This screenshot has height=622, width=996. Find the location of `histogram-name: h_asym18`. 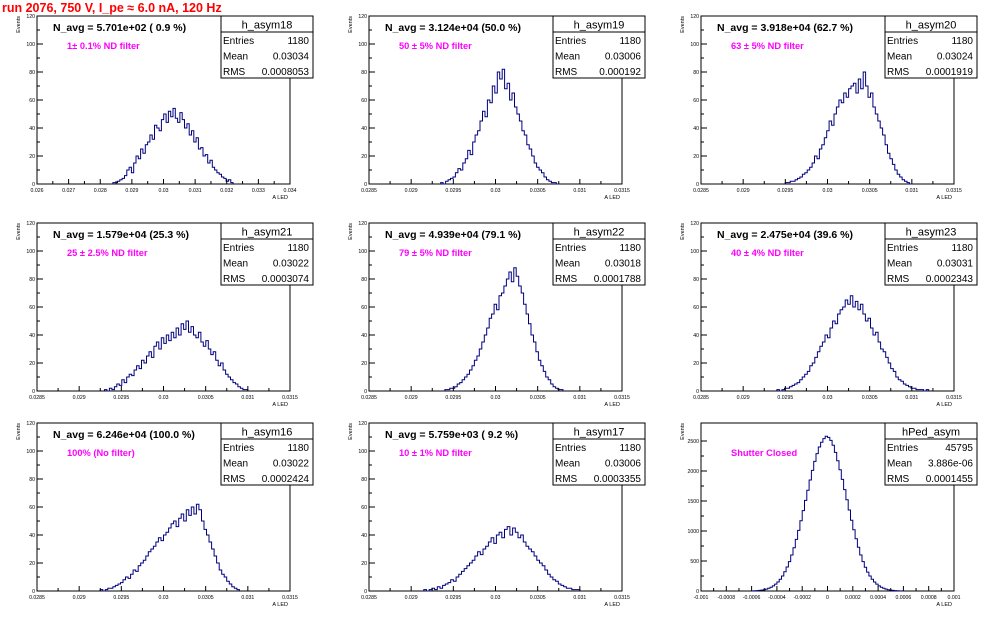

histogram-name: h_asym18 is located at coordinates (267, 26).